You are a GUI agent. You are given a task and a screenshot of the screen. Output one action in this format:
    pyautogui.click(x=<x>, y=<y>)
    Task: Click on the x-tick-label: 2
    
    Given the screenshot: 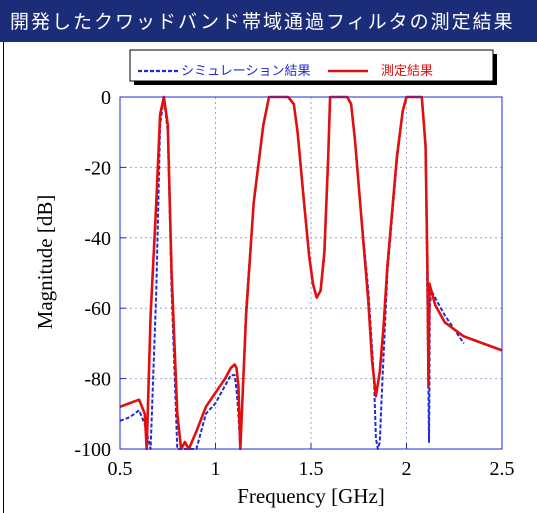 What is the action you would take?
    pyautogui.click(x=407, y=469)
    